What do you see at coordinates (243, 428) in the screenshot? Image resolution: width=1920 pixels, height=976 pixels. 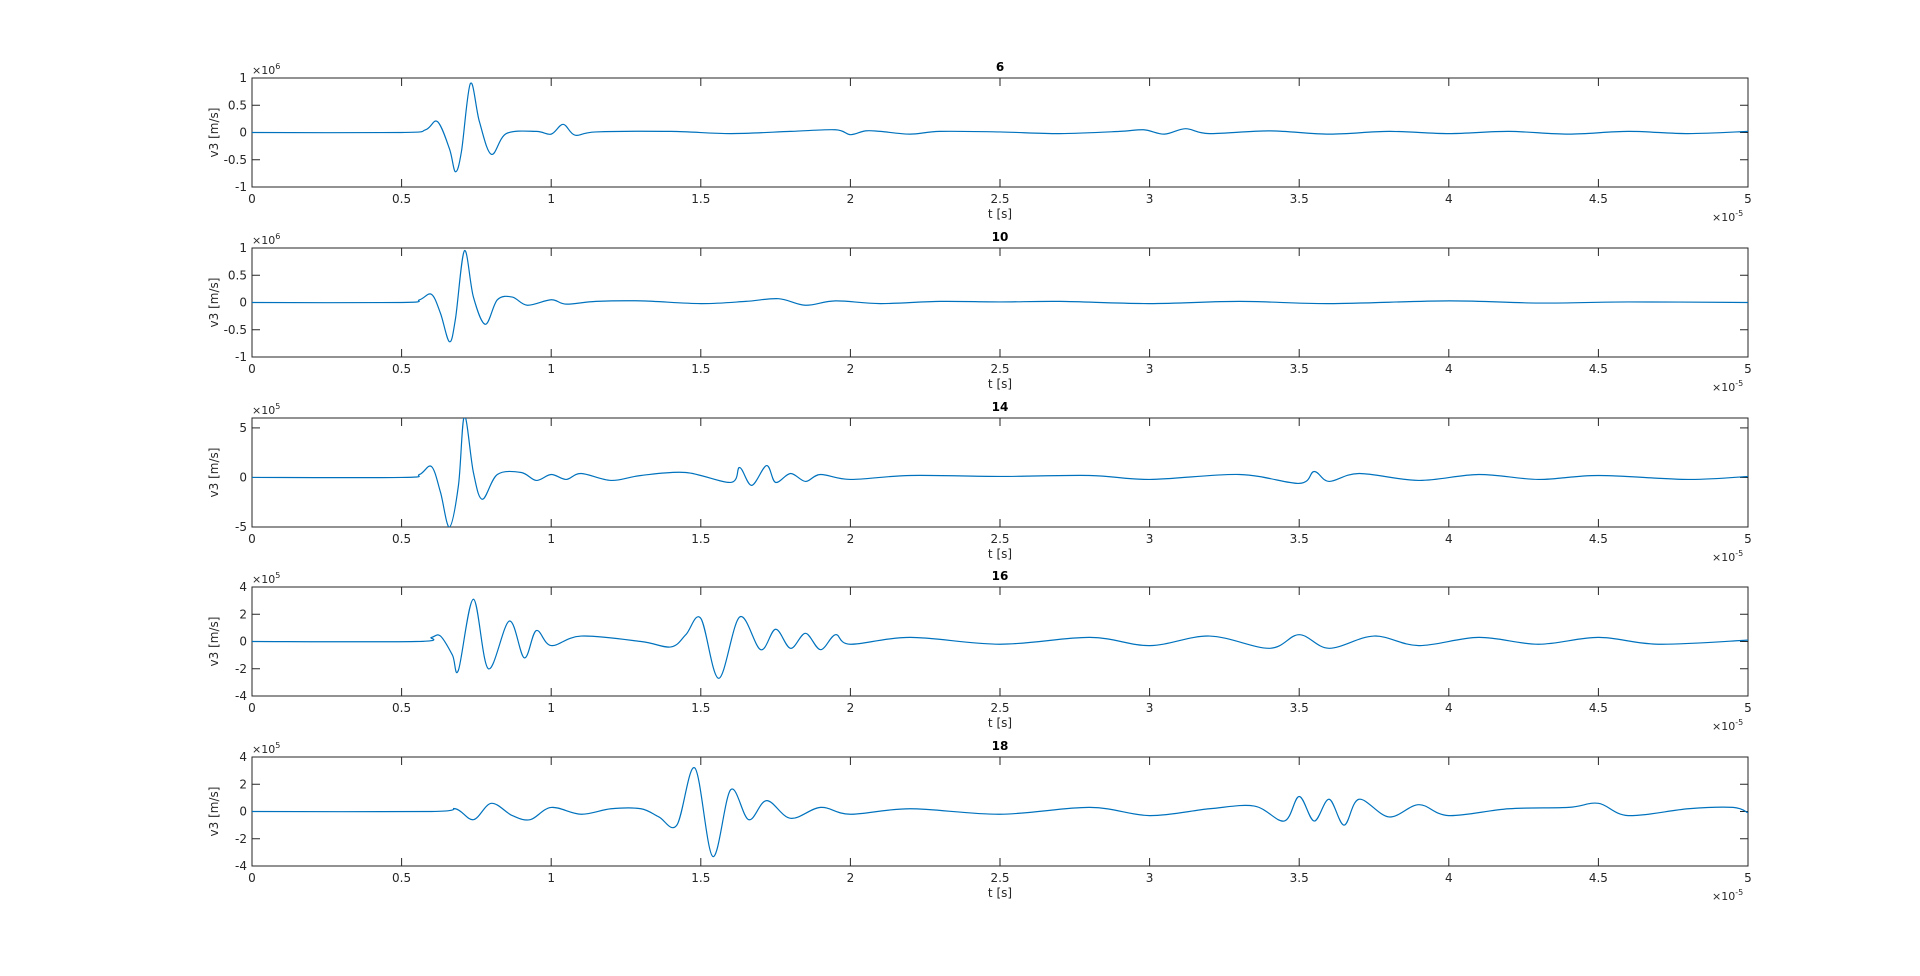 I see `y-tick-label: 5` at bounding box center [243, 428].